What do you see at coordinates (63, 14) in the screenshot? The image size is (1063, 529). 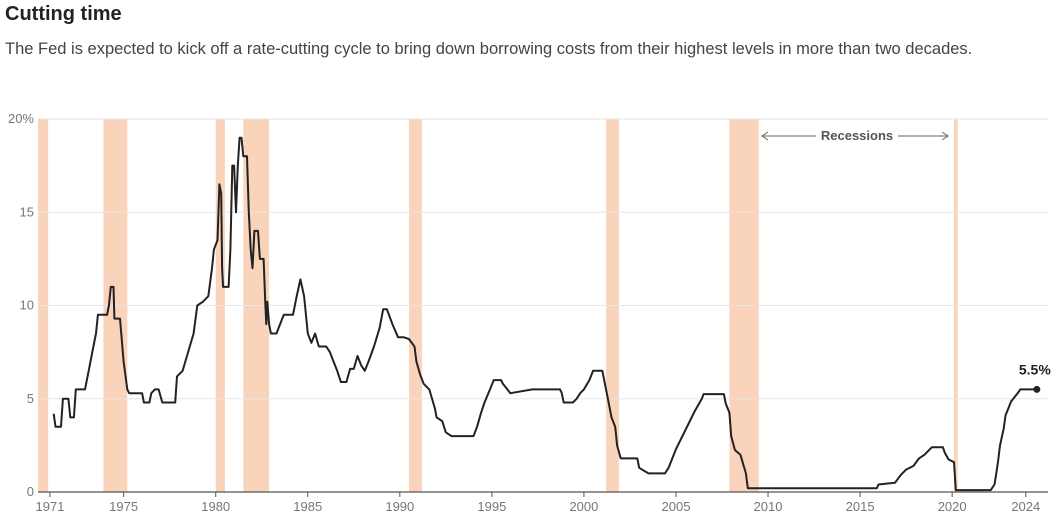 I see `chart-title: Cutting time` at bounding box center [63, 14].